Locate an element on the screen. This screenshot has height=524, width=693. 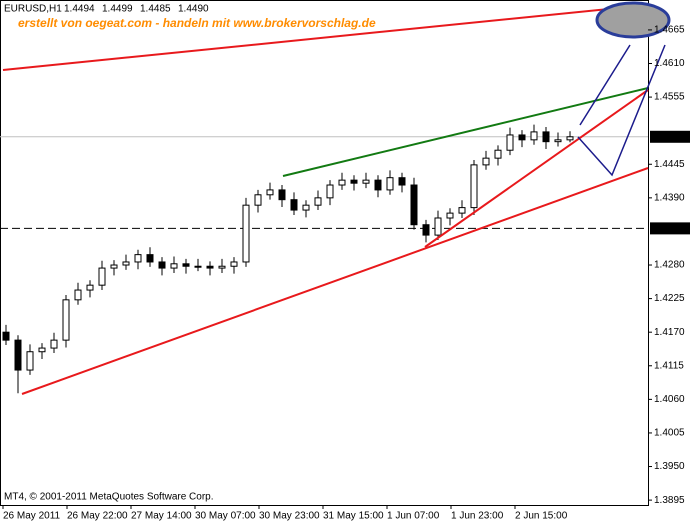
y-tick-label: 1.4555 is located at coordinates (669, 97).